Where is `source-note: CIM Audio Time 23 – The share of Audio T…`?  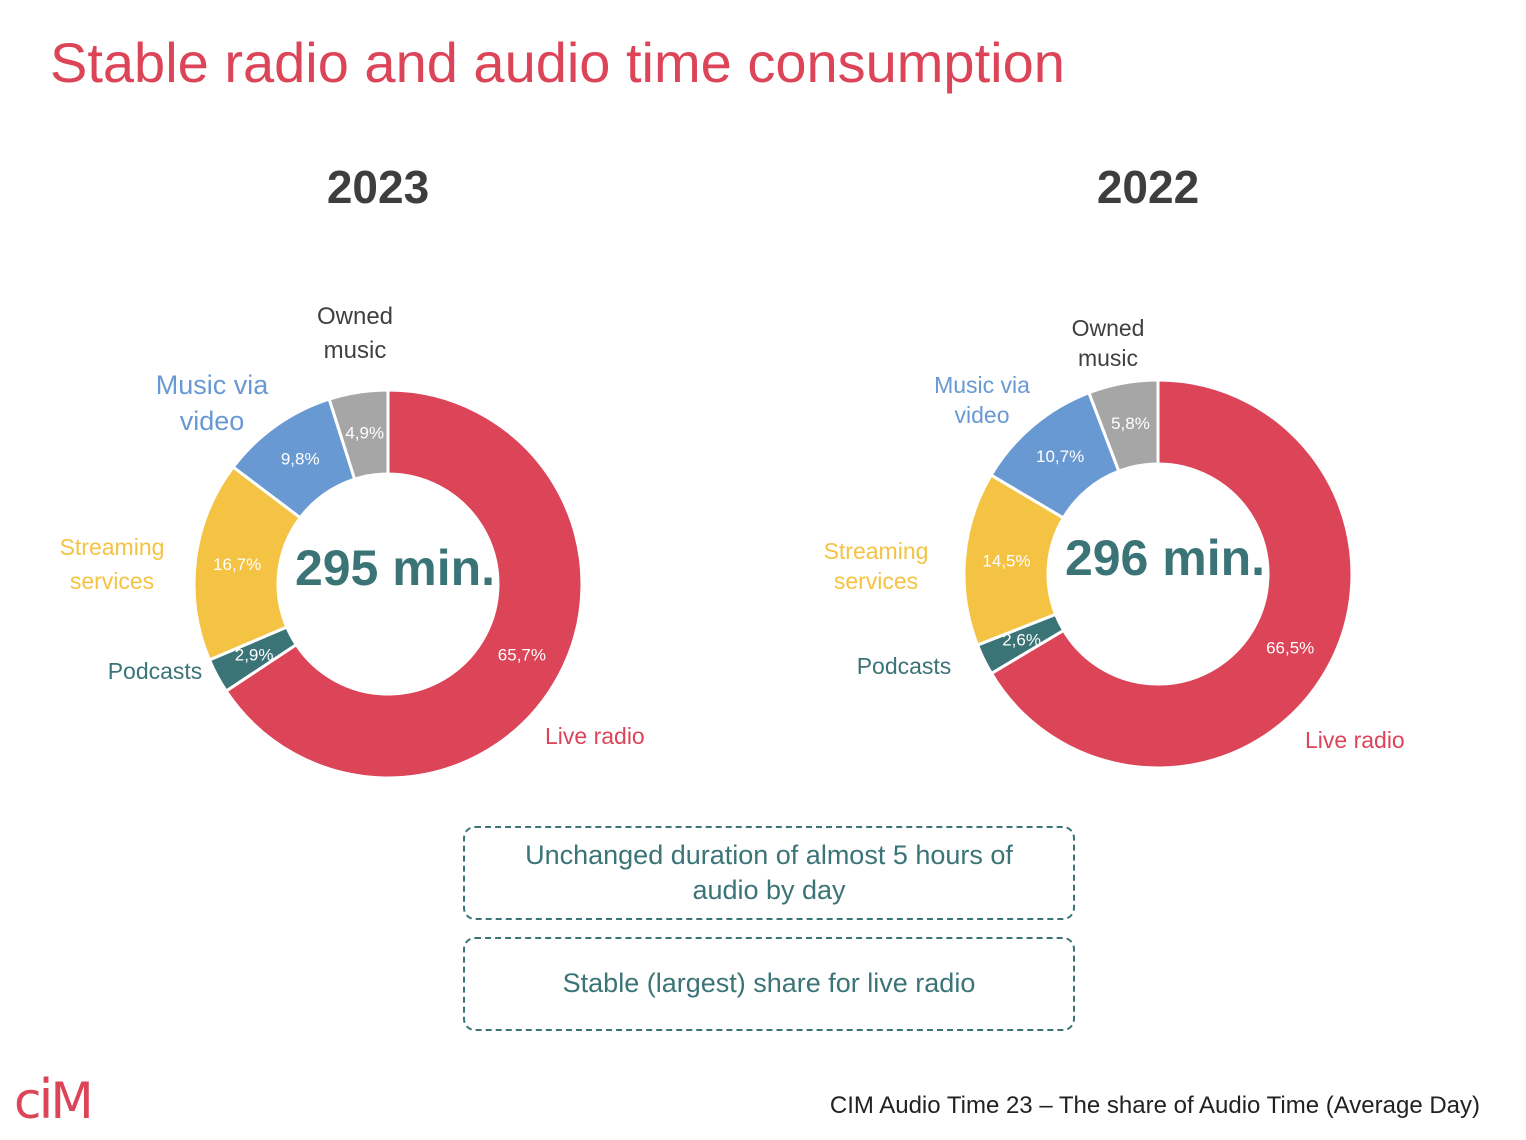 source-note: CIM Audio Time 23 – The share of Audio T… is located at coordinates (1154, 1105).